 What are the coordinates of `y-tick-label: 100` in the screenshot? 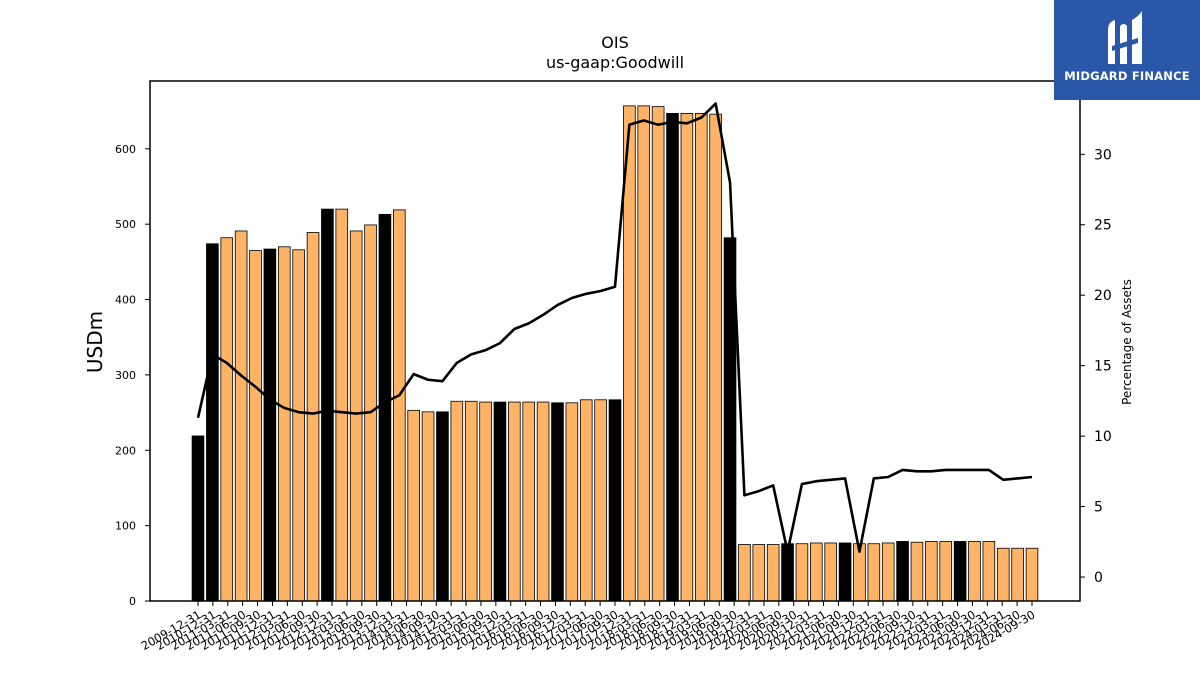 It's located at (125, 526).